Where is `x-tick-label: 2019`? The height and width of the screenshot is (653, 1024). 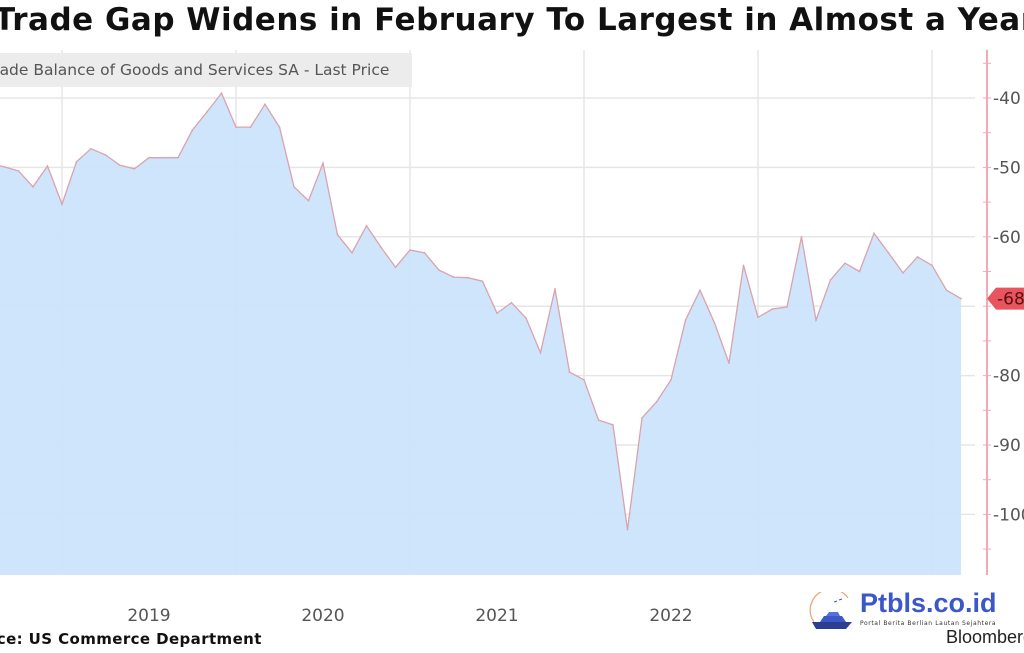
x-tick-label: 2019 is located at coordinates (148, 616).